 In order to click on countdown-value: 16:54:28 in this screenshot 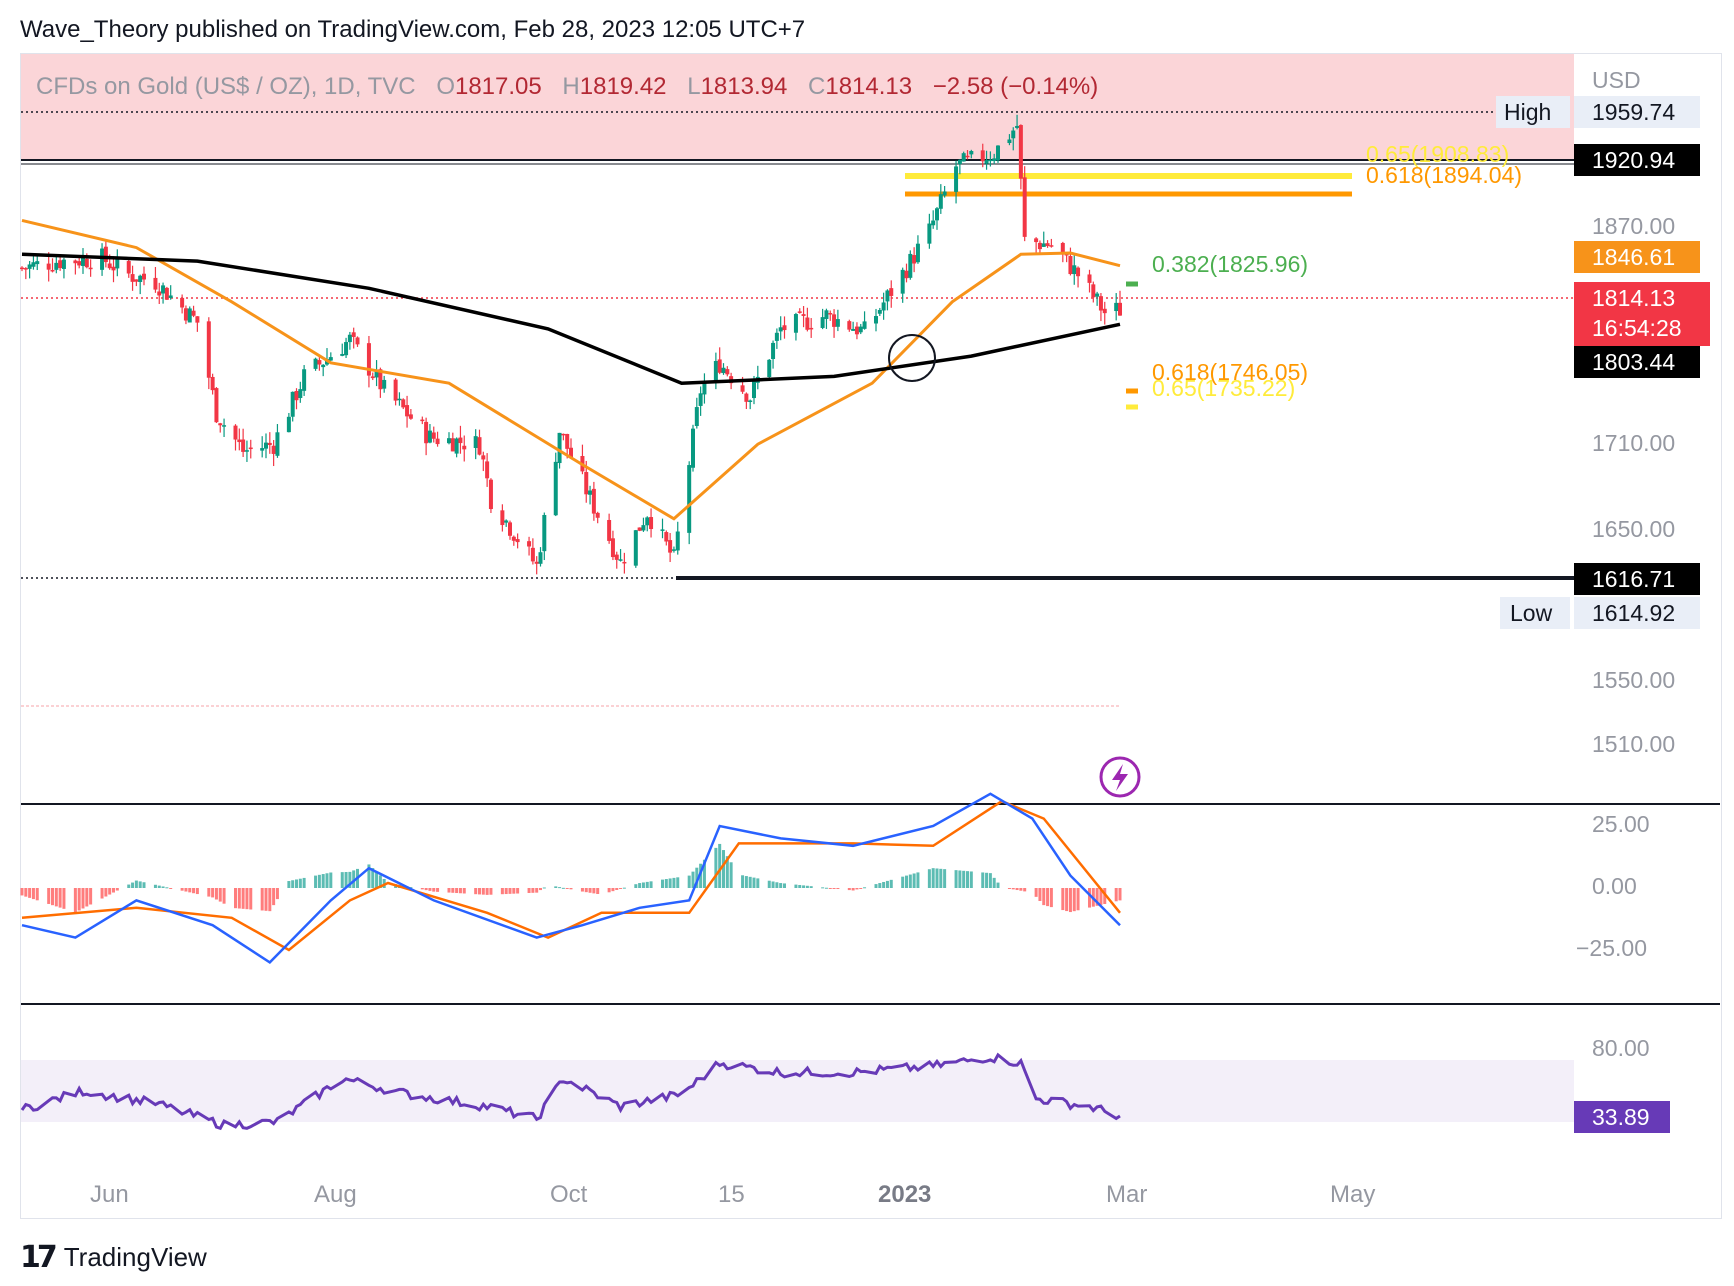, I will do `click(1637, 328)`.